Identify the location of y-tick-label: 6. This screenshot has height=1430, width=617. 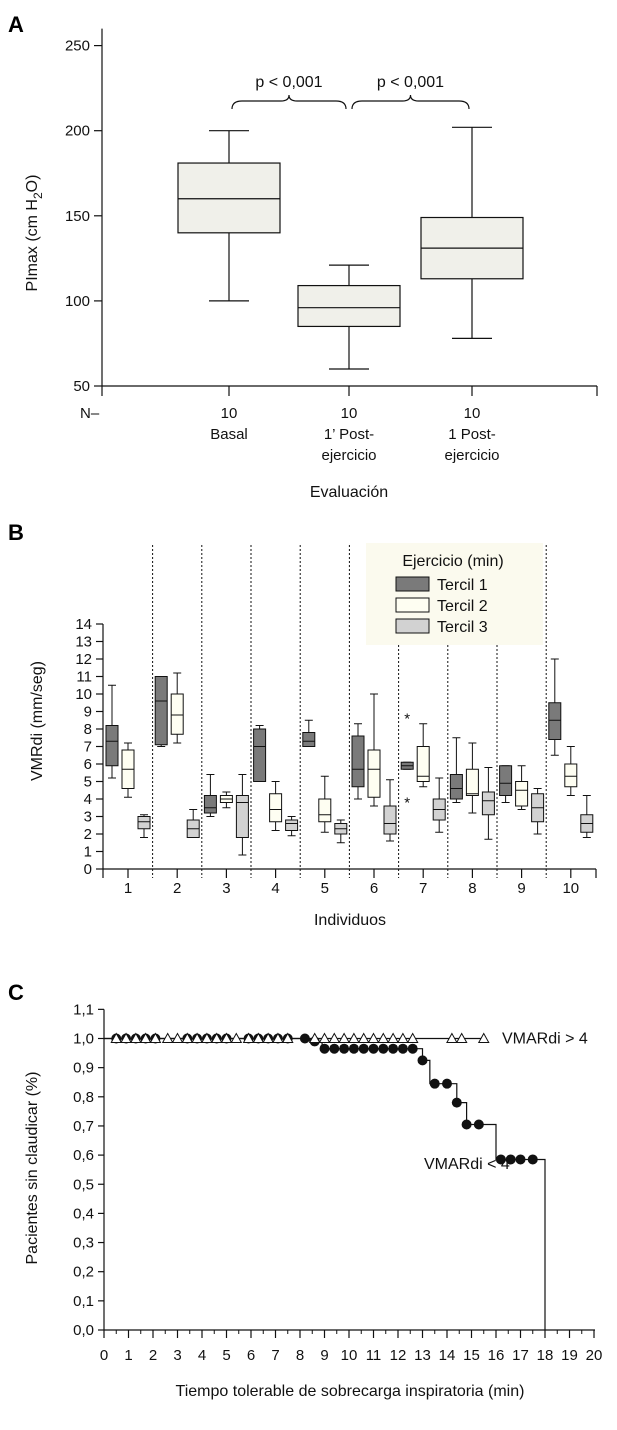
(88, 764).